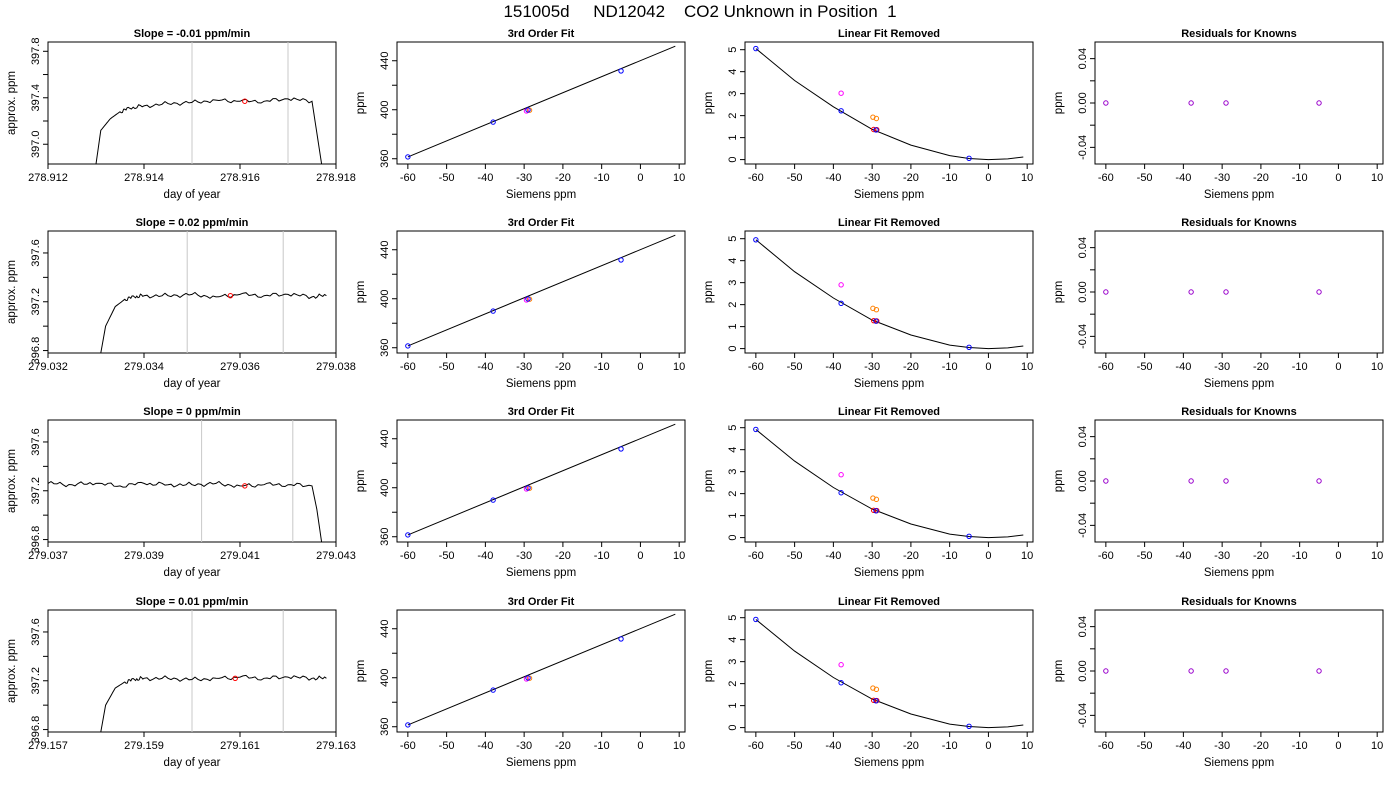 The height and width of the screenshot is (800, 1400). What do you see at coordinates (1083, 147) in the screenshot?
I see `y-tick-label: -0.04` at bounding box center [1083, 147].